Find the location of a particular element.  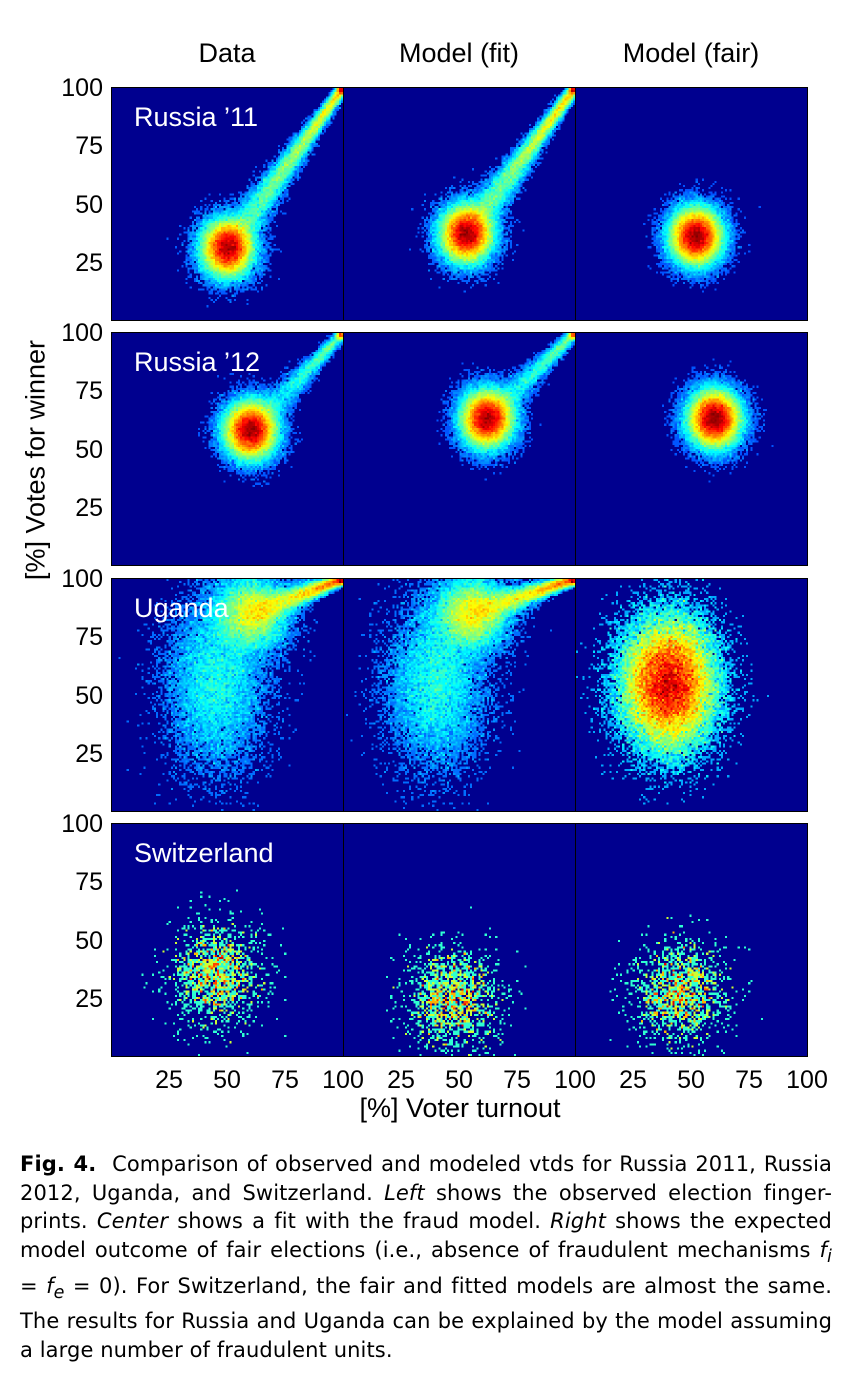

country-label: Switzerland is located at coordinates (204, 853).